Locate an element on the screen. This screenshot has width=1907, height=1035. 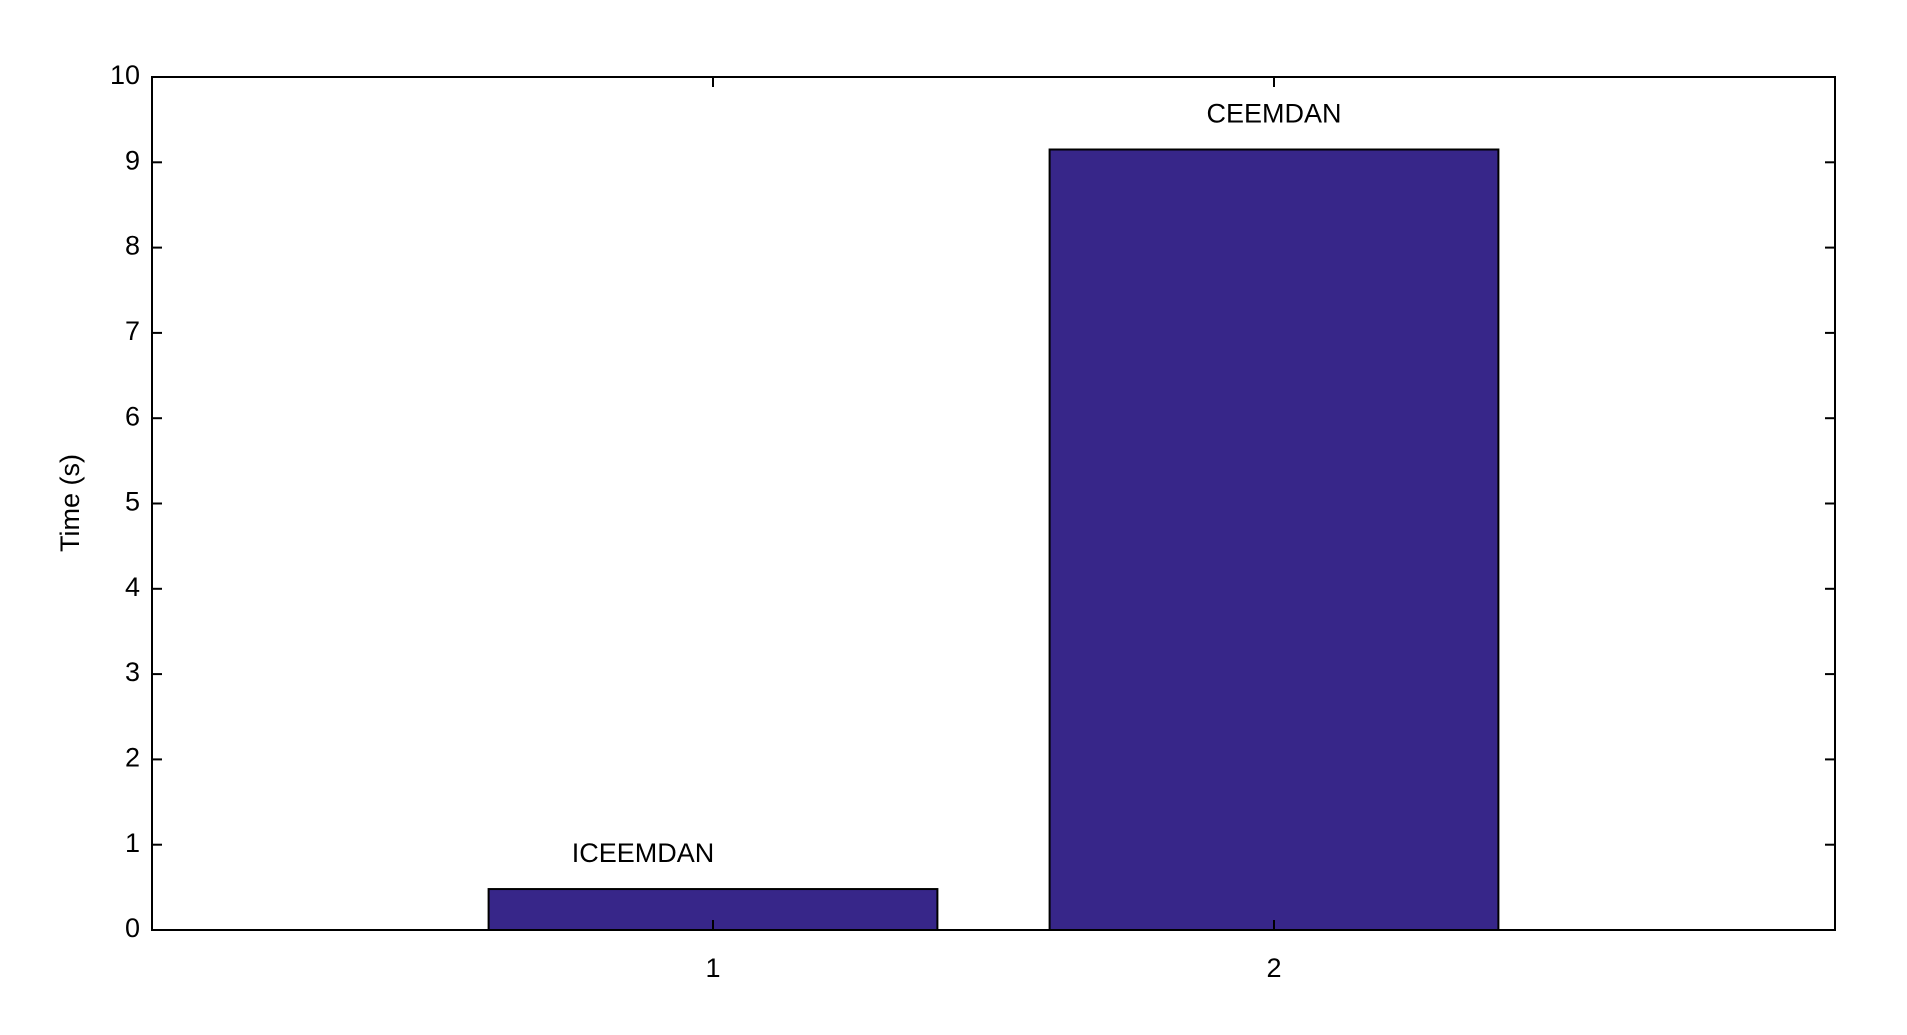
x-tick-label: 2 is located at coordinates (1273, 968).